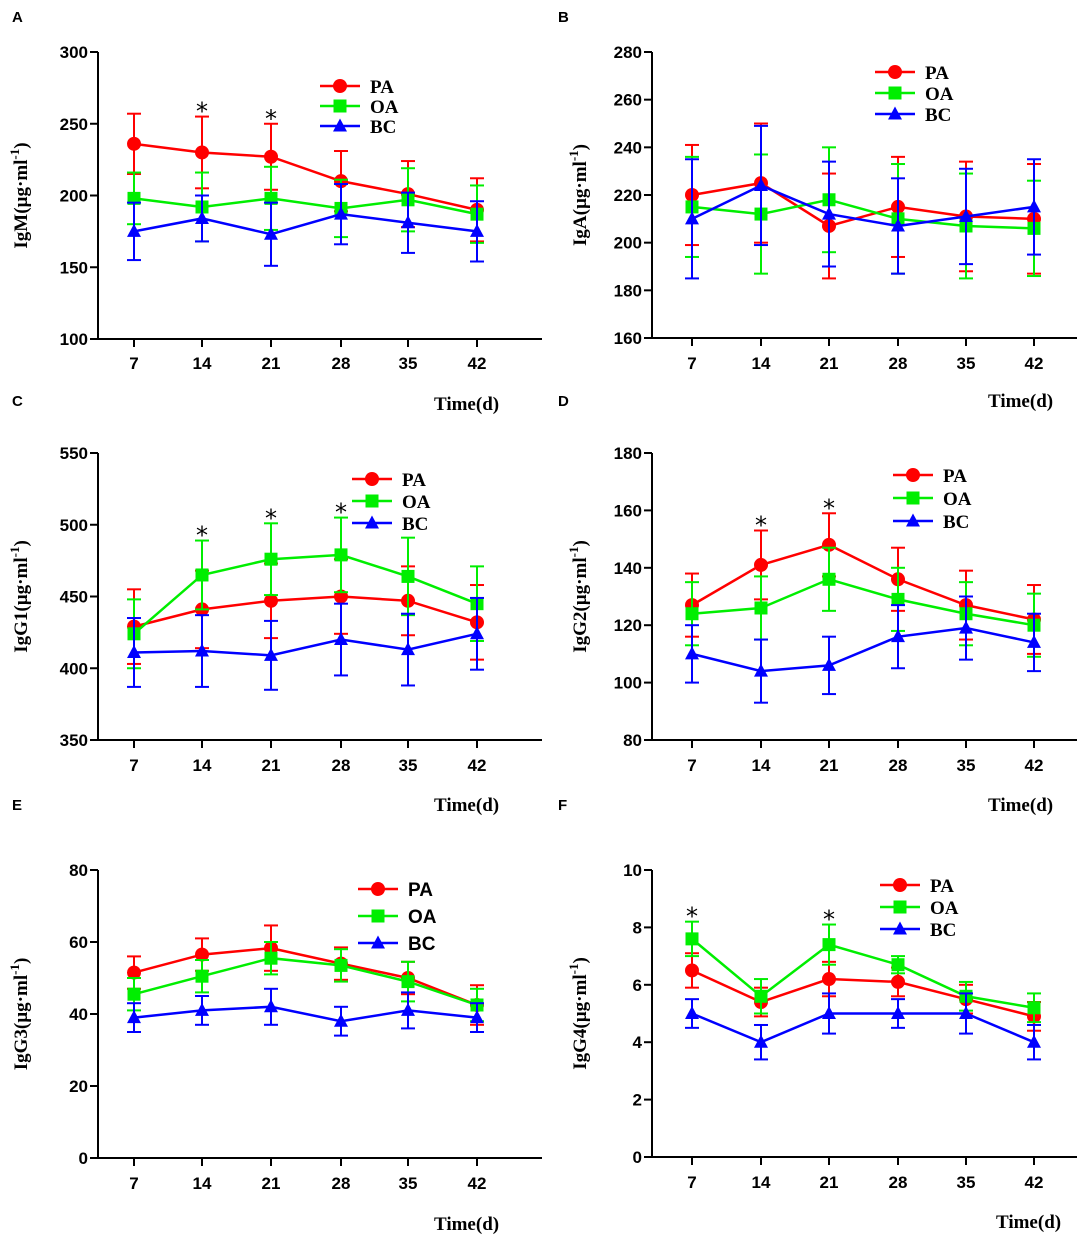 The image size is (1084, 1239). Describe the element at coordinates (74, 52) in the screenshot. I see `y-tick-label: 300` at that location.